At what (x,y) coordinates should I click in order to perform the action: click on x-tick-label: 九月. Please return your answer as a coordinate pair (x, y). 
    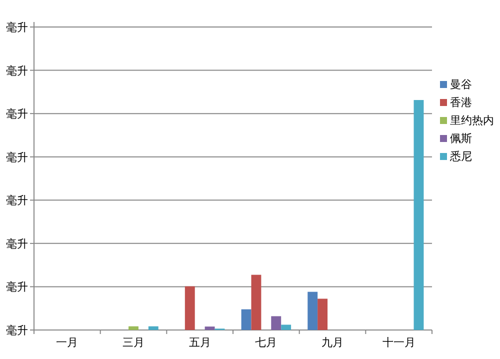
    Looking at the image, I should click on (333, 342).